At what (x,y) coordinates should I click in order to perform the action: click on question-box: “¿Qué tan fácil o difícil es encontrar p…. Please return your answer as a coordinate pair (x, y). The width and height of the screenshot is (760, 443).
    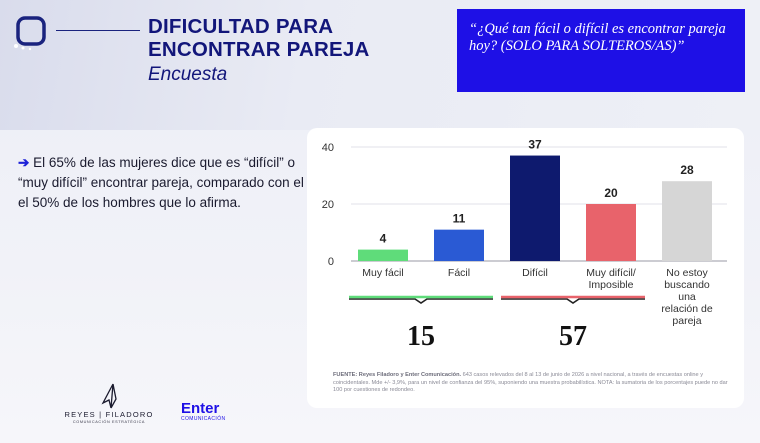
    Looking at the image, I should click on (601, 50).